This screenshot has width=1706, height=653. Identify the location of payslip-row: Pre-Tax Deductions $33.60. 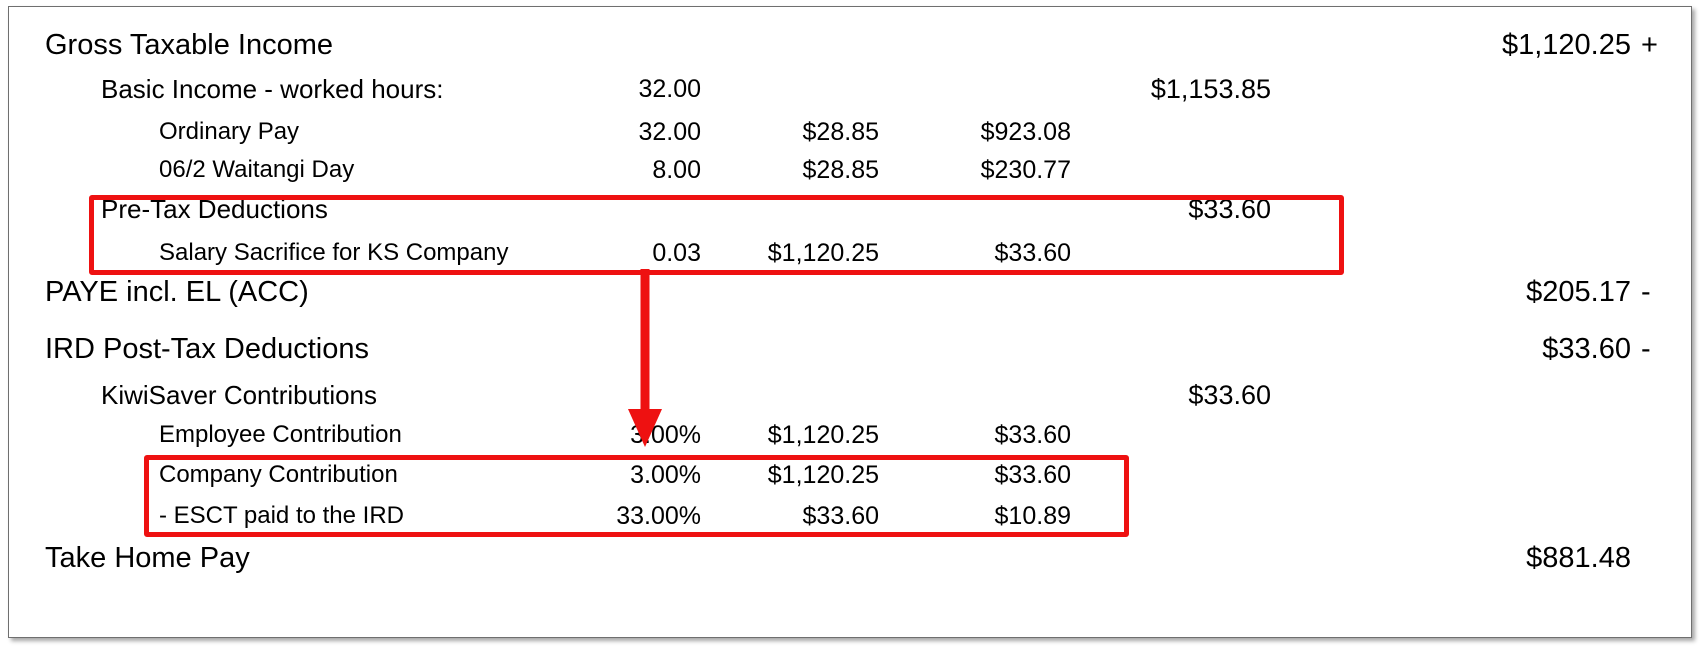
(850, 211).